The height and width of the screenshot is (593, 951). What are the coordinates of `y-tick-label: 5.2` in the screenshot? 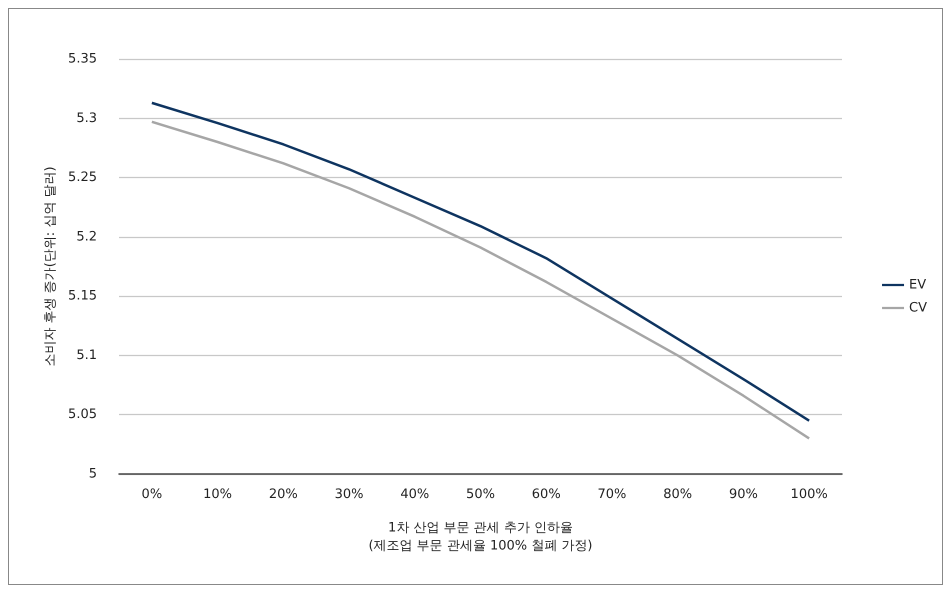 It's located at (86, 236).